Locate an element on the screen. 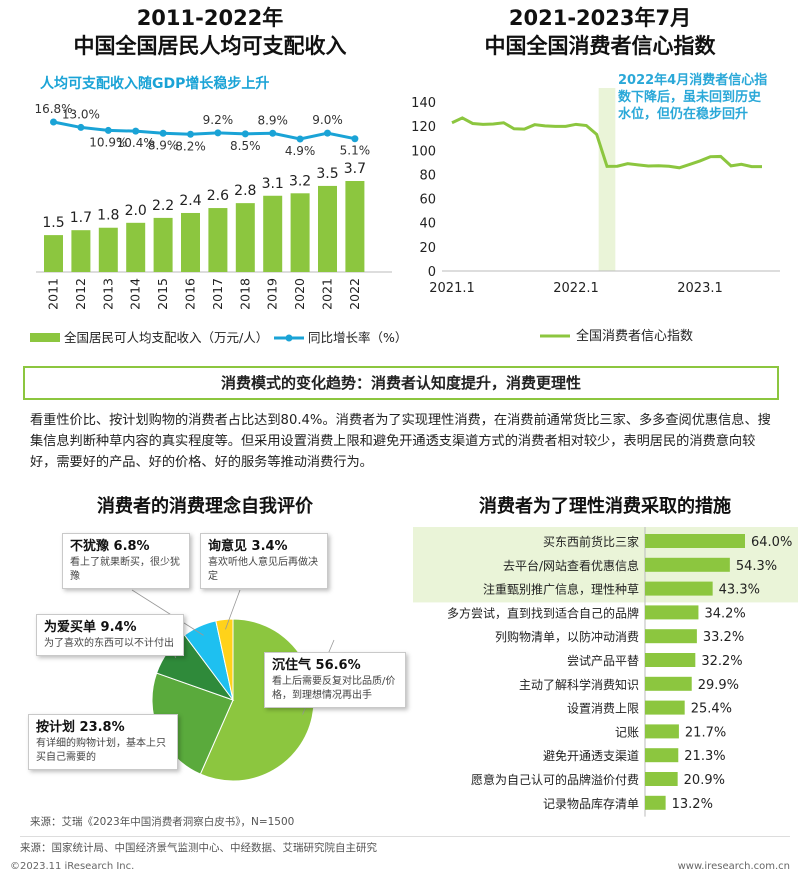  x-tick-label: 2023.1 is located at coordinates (700, 288).